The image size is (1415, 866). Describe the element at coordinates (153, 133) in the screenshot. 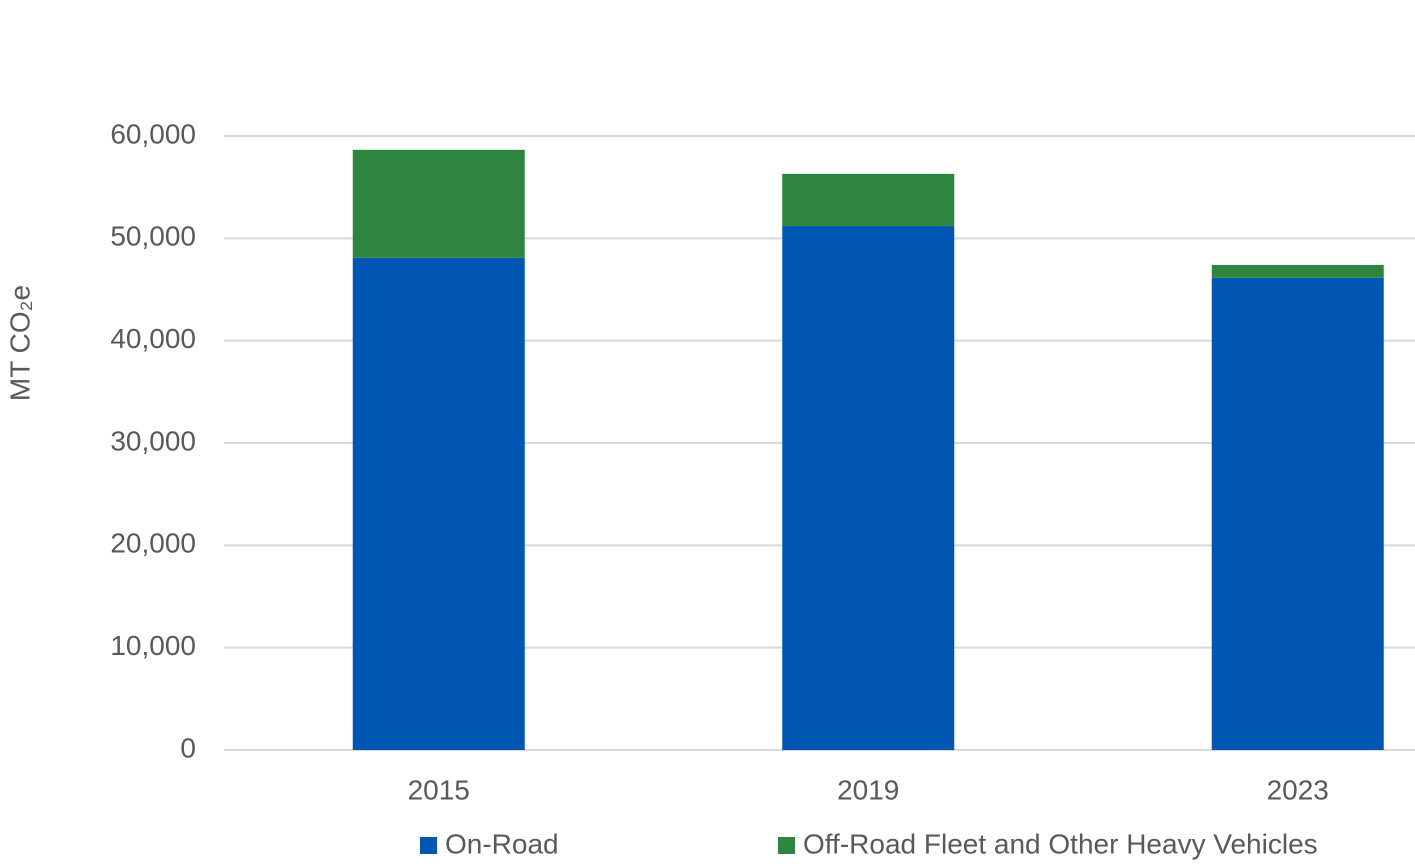

I see `y-tick-label: 60,000` at that location.